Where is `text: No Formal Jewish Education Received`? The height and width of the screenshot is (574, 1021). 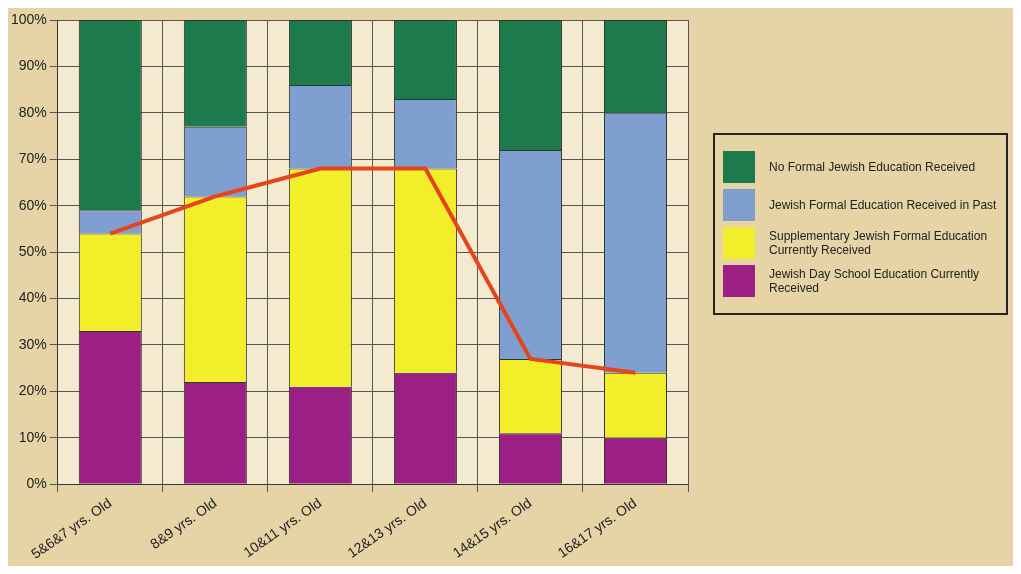 text: No Formal Jewish Education Received is located at coordinates (872, 167).